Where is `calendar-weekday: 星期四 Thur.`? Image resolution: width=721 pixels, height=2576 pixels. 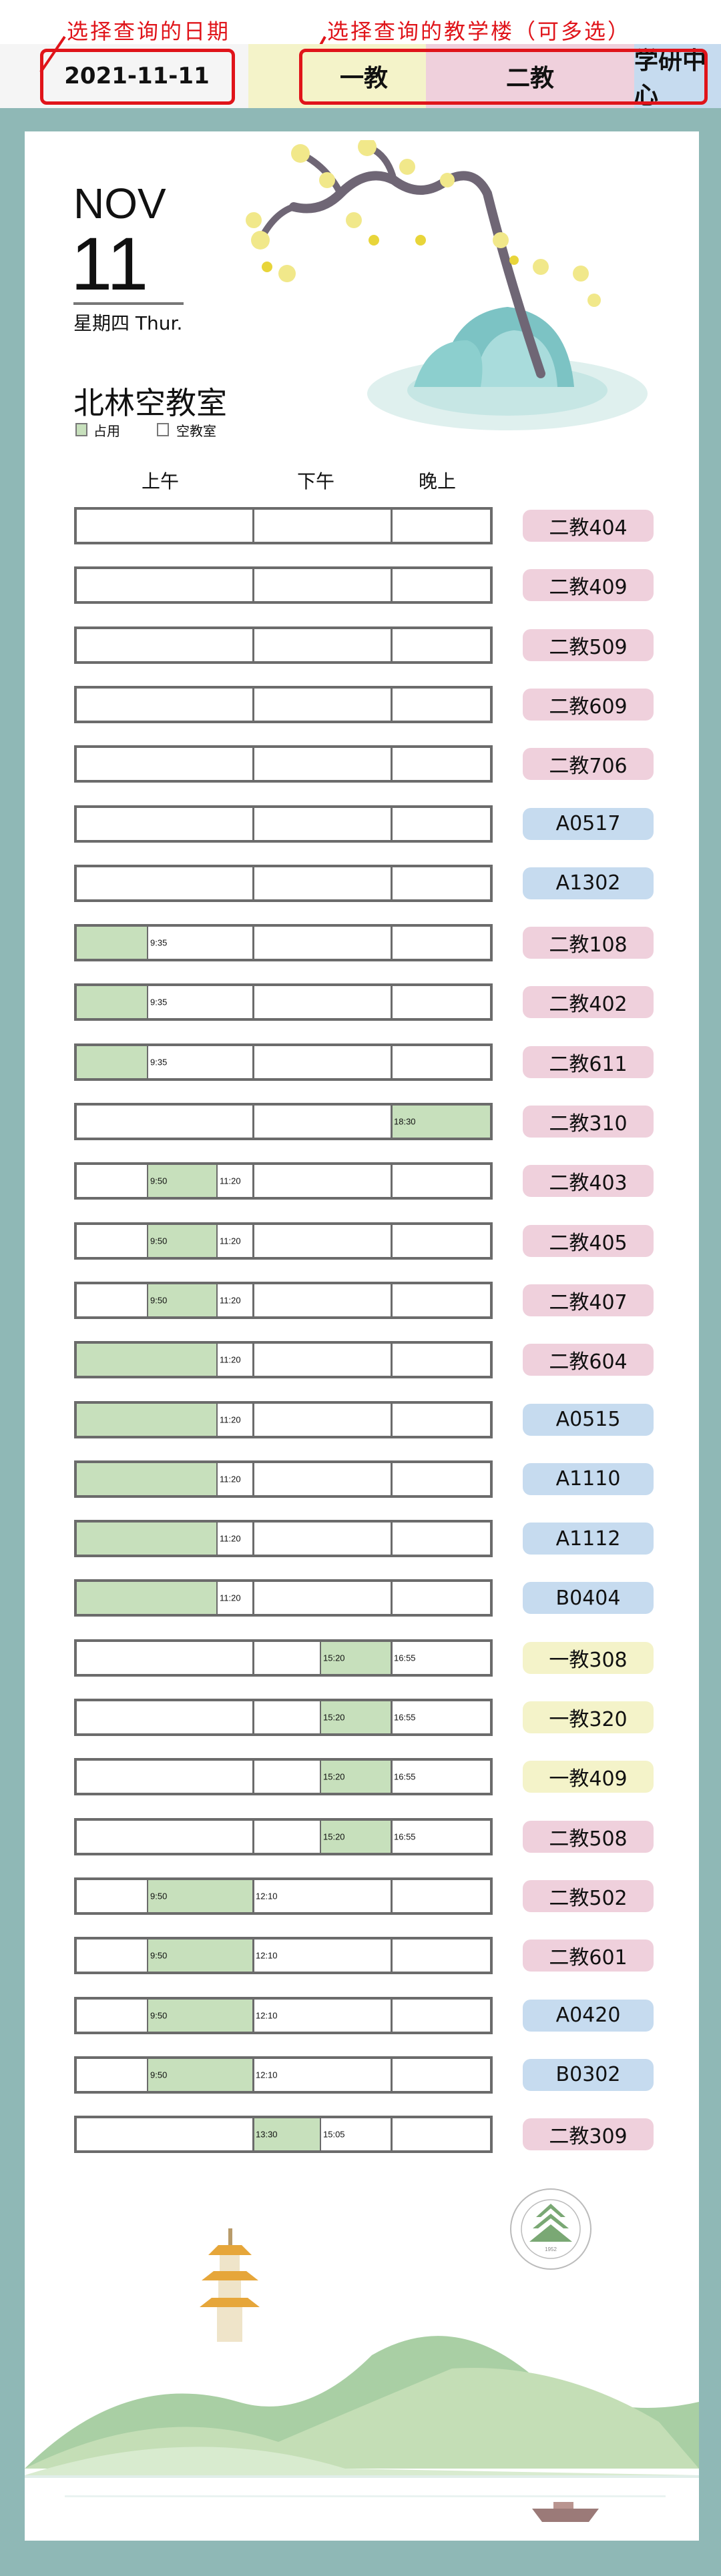
calendar-weekday: 星期四 Thur. is located at coordinates (128, 323).